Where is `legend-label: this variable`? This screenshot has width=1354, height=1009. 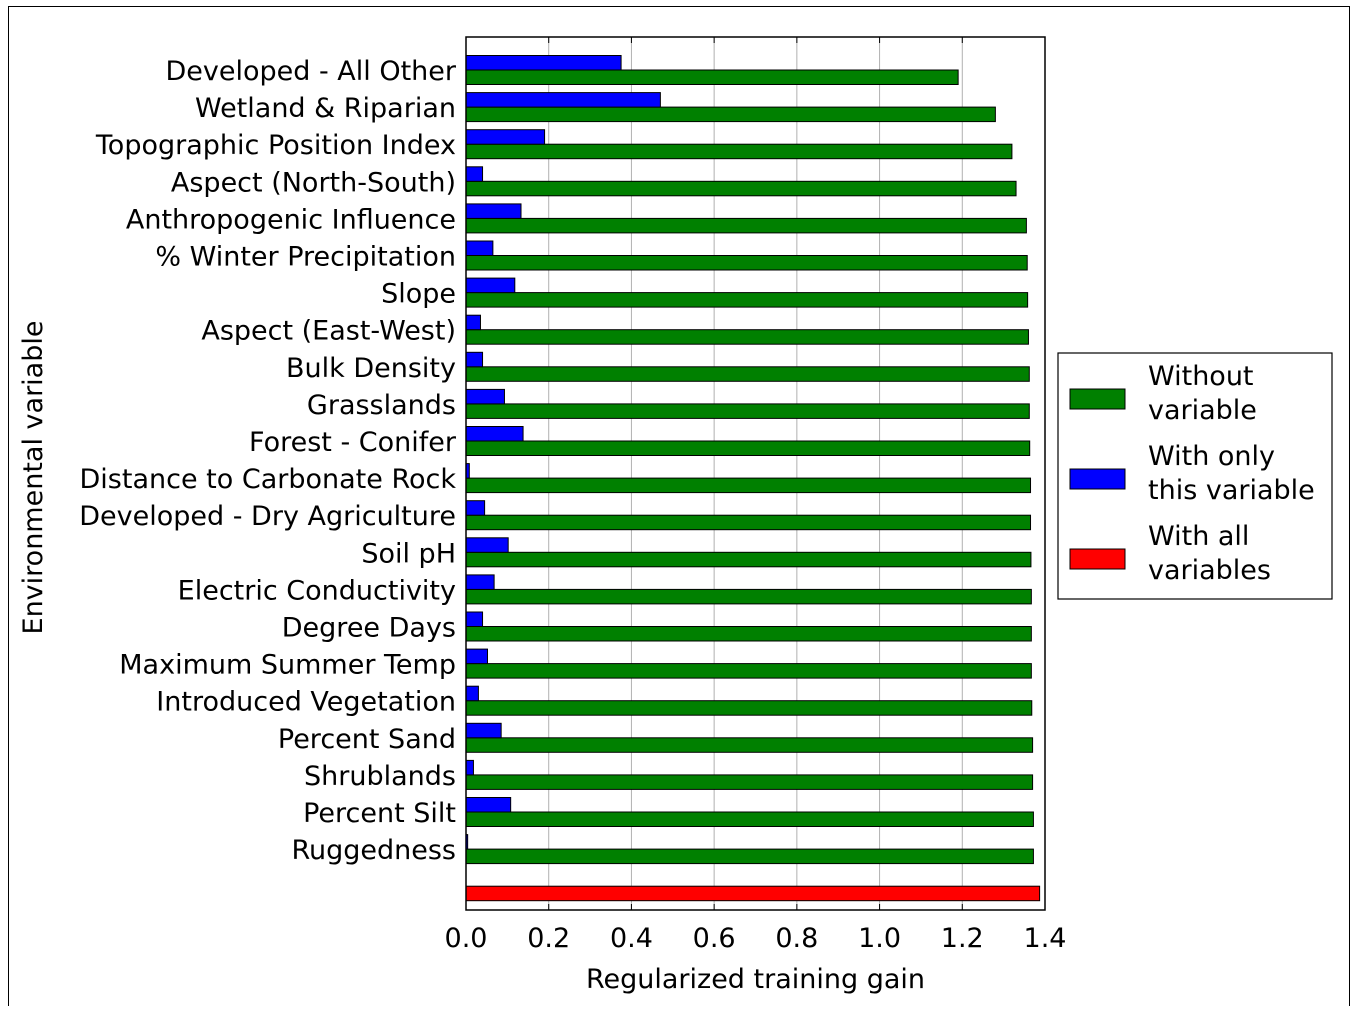 legend-label: this variable is located at coordinates (1231, 490).